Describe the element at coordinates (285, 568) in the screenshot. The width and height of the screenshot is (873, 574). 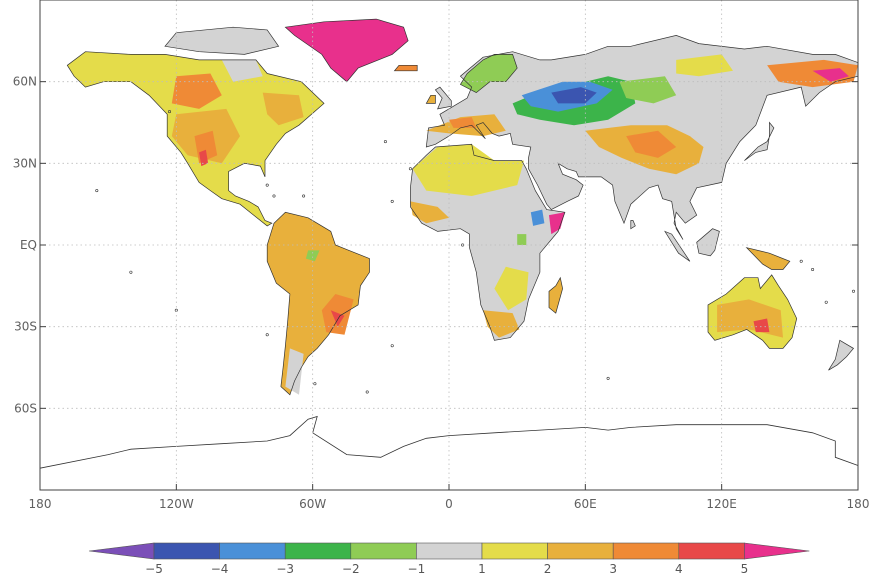
I see `colorbar-label: −3` at that location.